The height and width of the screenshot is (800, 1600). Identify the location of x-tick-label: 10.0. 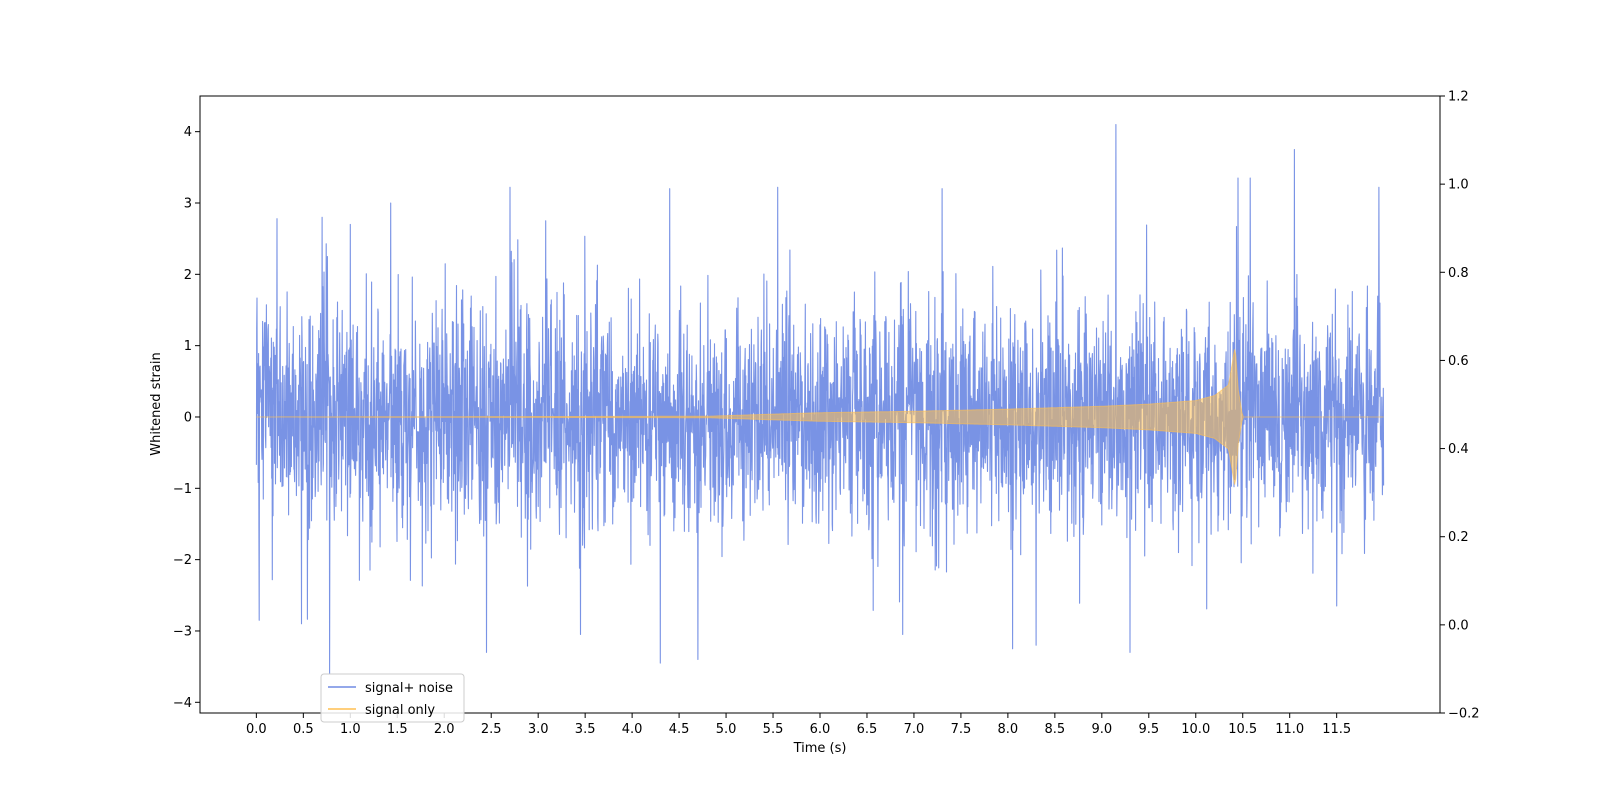
(1195, 729).